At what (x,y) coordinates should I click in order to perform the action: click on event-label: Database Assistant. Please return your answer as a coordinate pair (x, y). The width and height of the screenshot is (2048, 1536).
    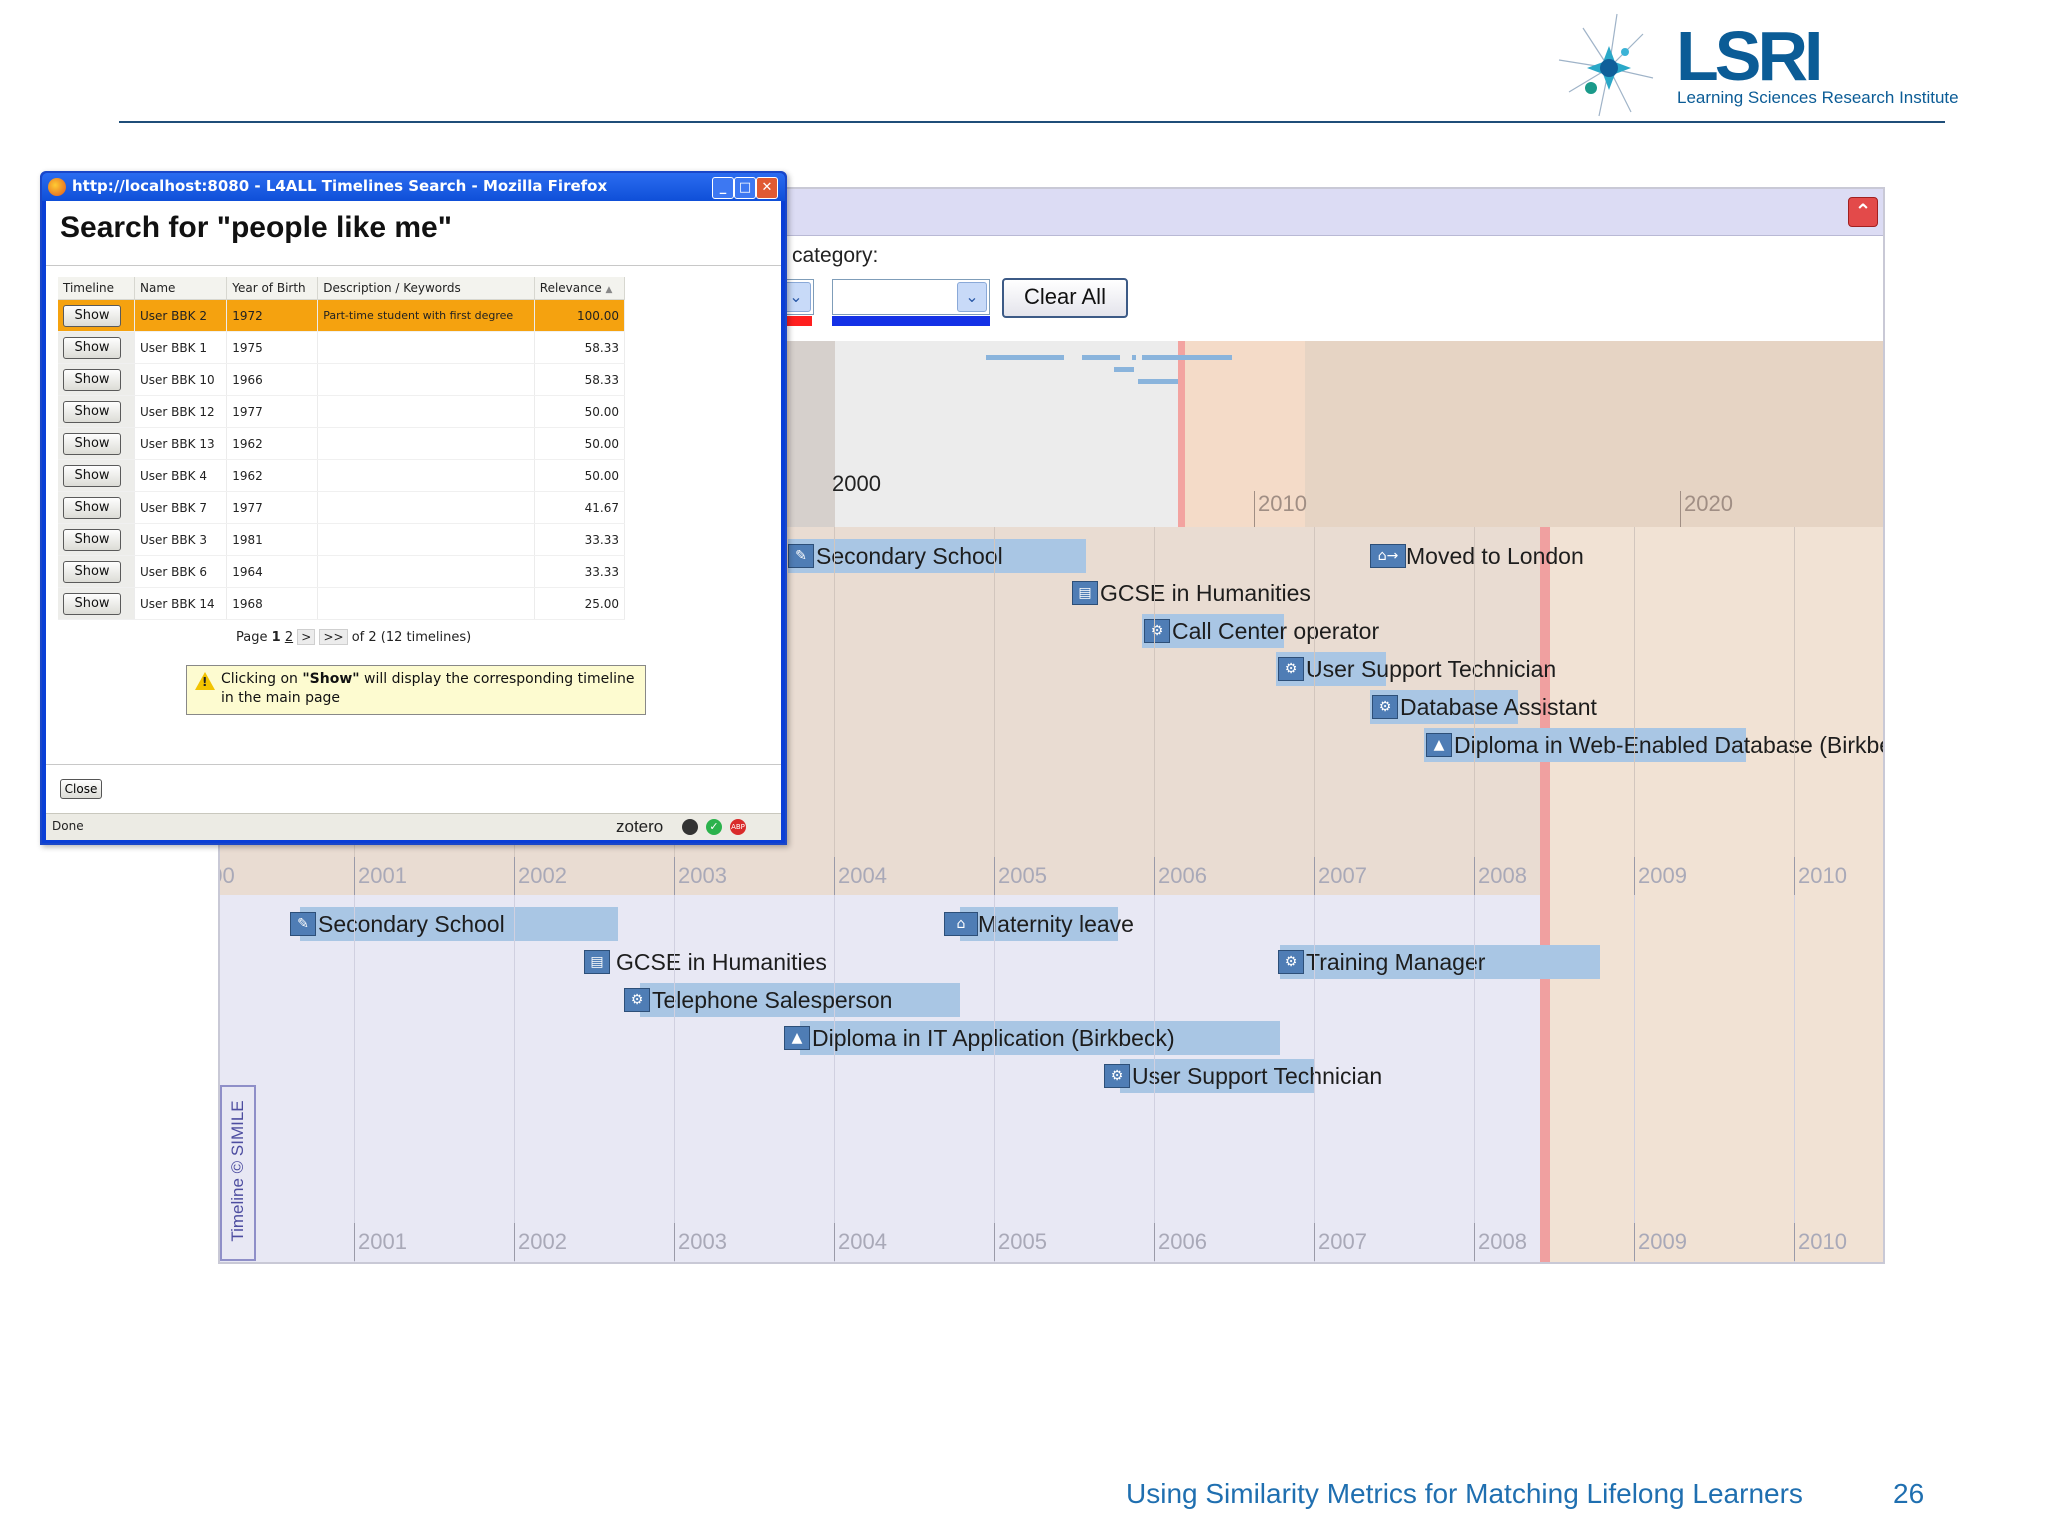
    Looking at the image, I should click on (1498, 707).